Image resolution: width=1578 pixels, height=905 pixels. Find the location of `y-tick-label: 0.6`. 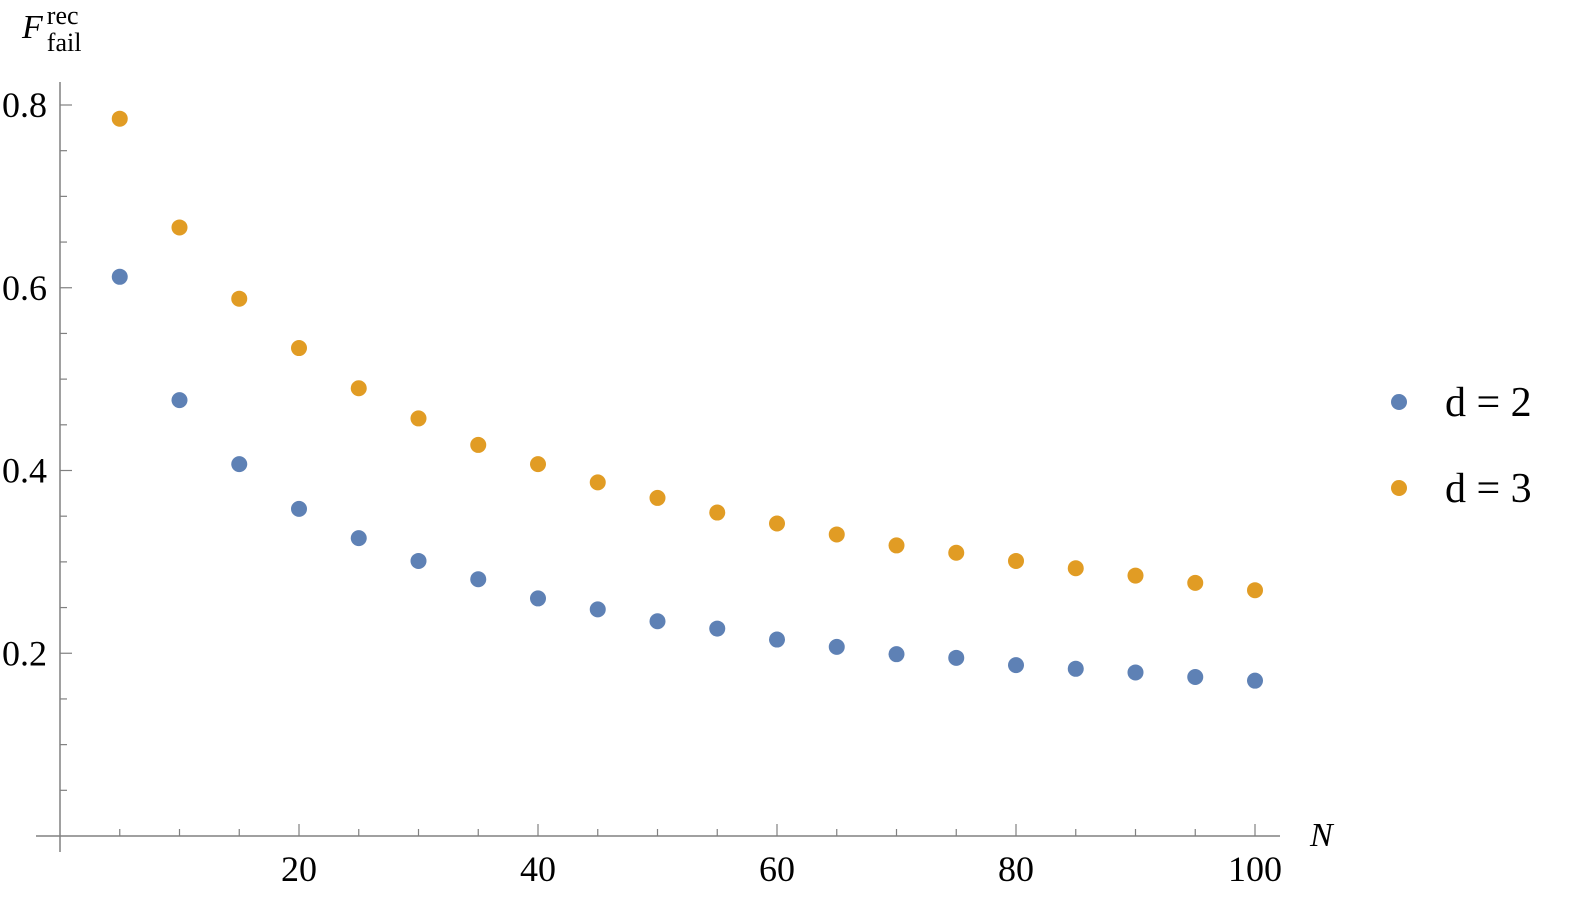

y-tick-label: 0.6 is located at coordinates (24, 288).